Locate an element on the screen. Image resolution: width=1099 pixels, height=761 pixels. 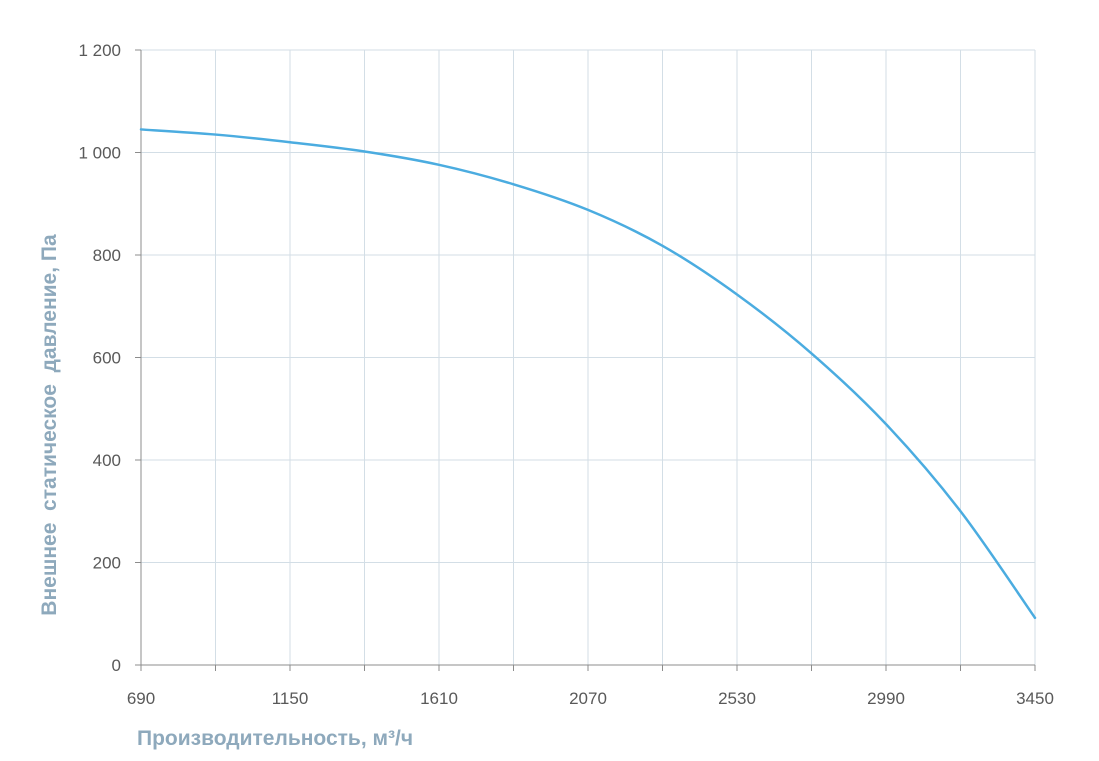
x-tick-label: 1610 is located at coordinates (439, 698).